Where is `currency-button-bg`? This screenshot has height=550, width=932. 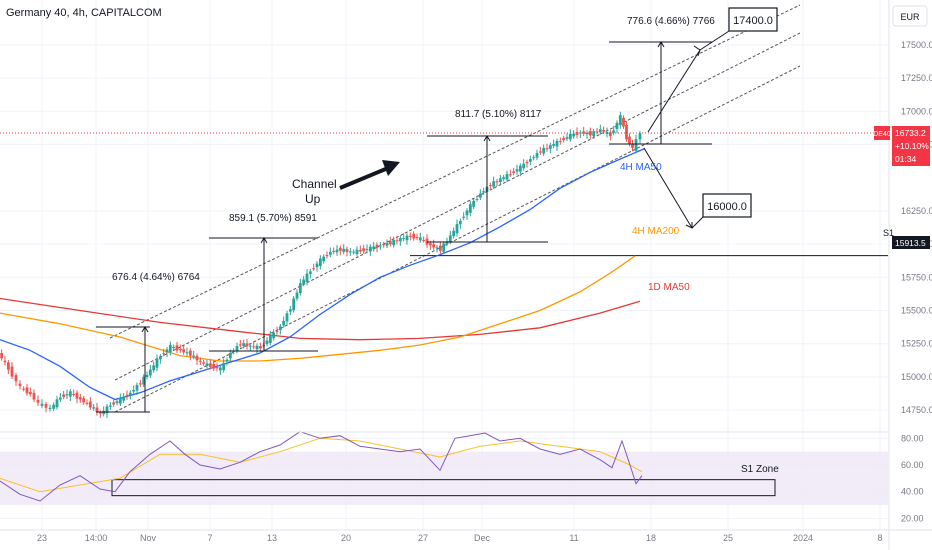
currency-button-bg is located at coordinates (910, 16).